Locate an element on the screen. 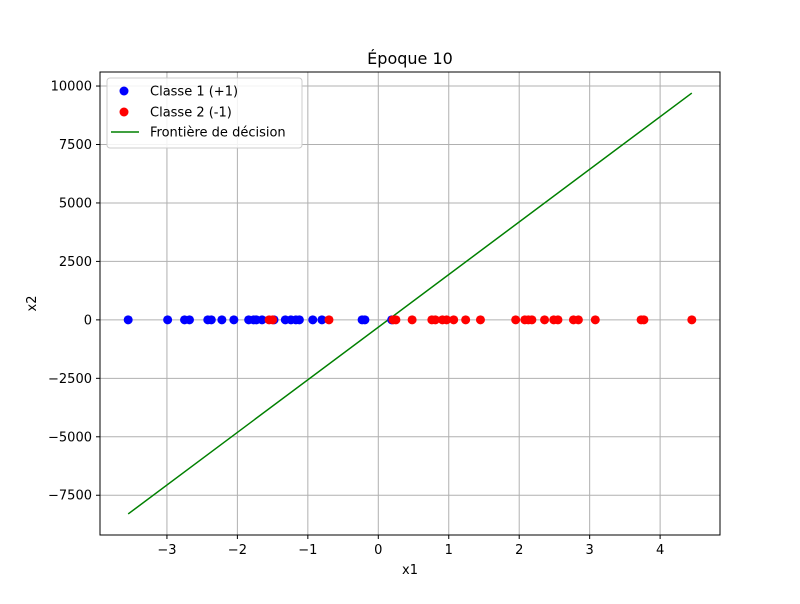 The height and width of the screenshot is (604, 800). legend-label-classe-1: Classe 1 (+1) is located at coordinates (194, 92).